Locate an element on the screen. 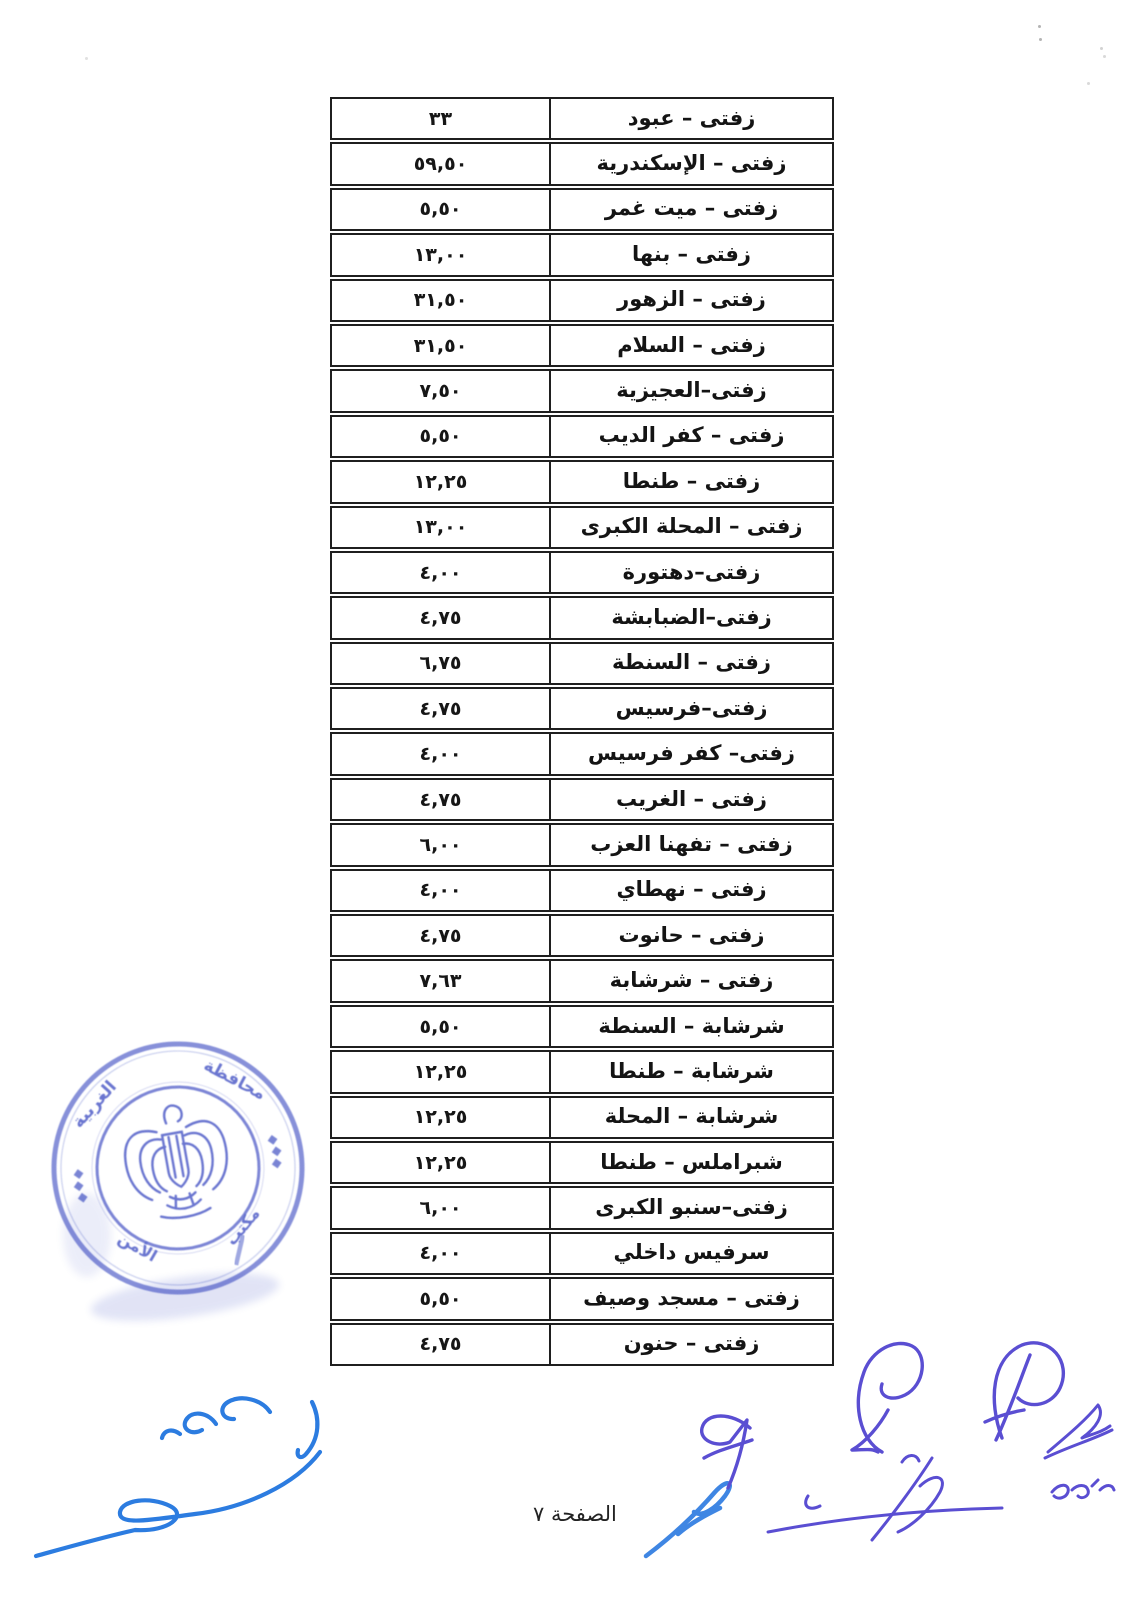  table-row: ١٣,٠٠ زفتى – بنها is located at coordinates (582, 255).